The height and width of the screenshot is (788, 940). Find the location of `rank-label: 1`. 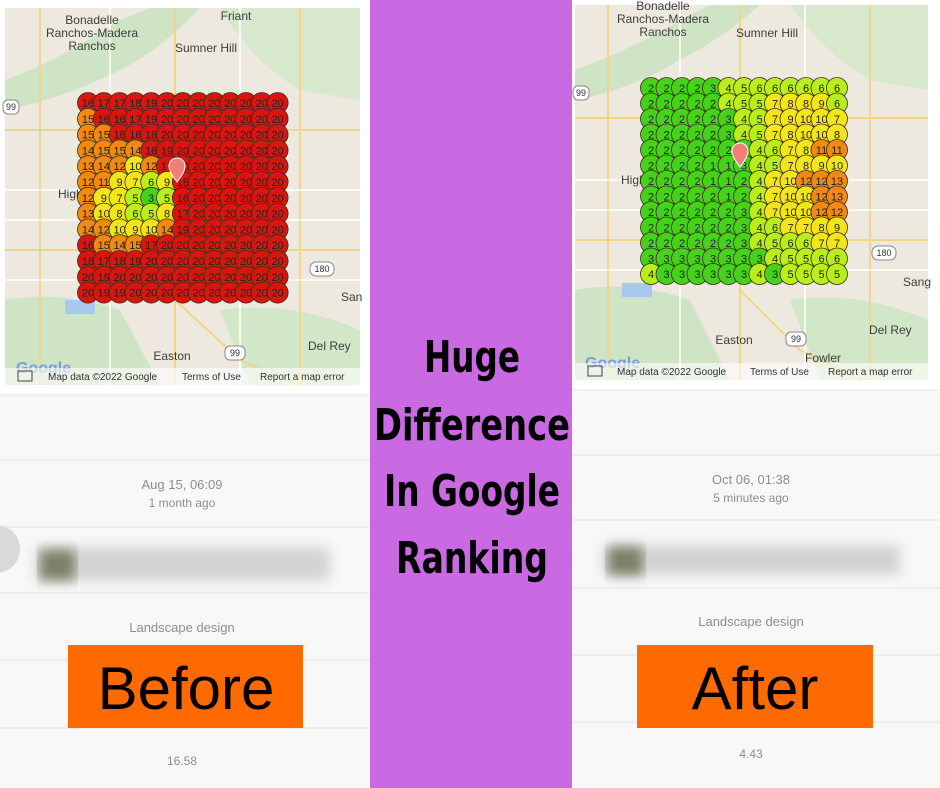

rank-label: 1 is located at coordinates (713, 167).